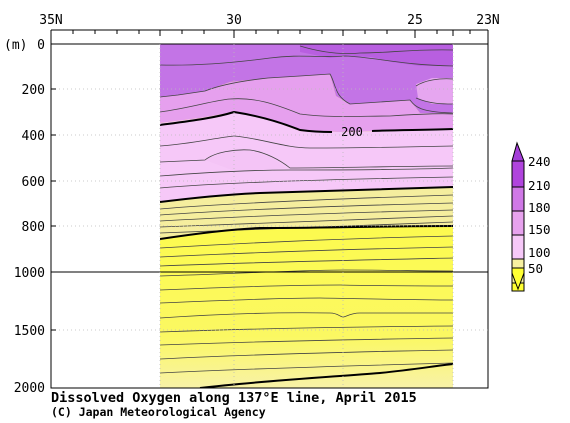 The height and width of the screenshot is (423, 570). What do you see at coordinates (539, 161) in the screenshot?
I see `colorbar-label: 240` at bounding box center [539, 161].